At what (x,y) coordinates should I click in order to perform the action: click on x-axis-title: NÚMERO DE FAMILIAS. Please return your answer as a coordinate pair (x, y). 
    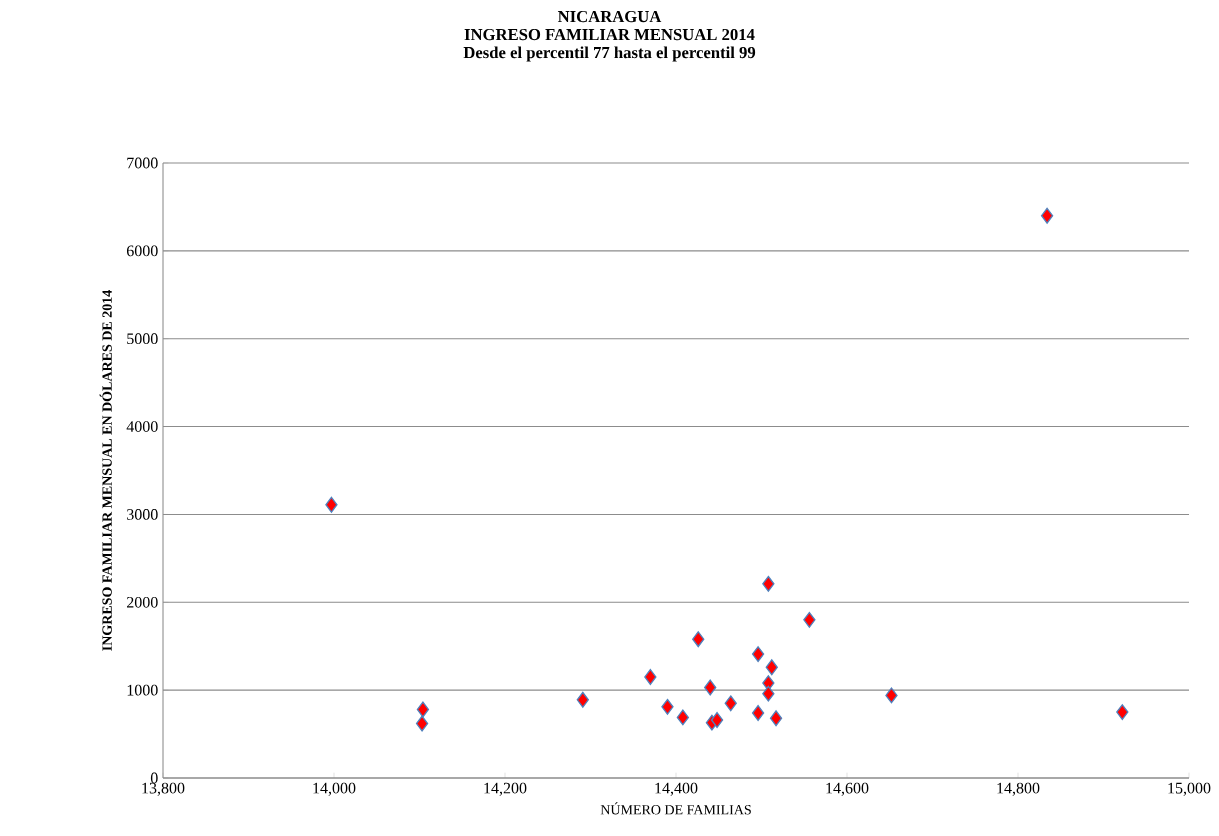
    Looking at the image, I should click on (675, 808).